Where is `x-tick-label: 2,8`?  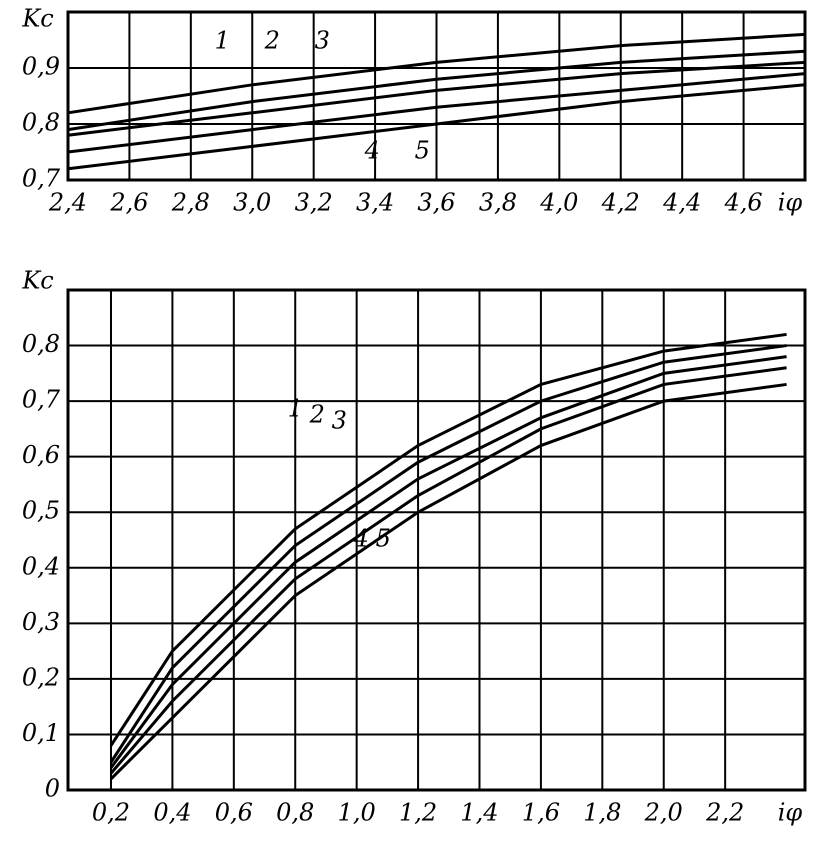 x-tick-label: 2,8 is located at coordinates (190, 203).